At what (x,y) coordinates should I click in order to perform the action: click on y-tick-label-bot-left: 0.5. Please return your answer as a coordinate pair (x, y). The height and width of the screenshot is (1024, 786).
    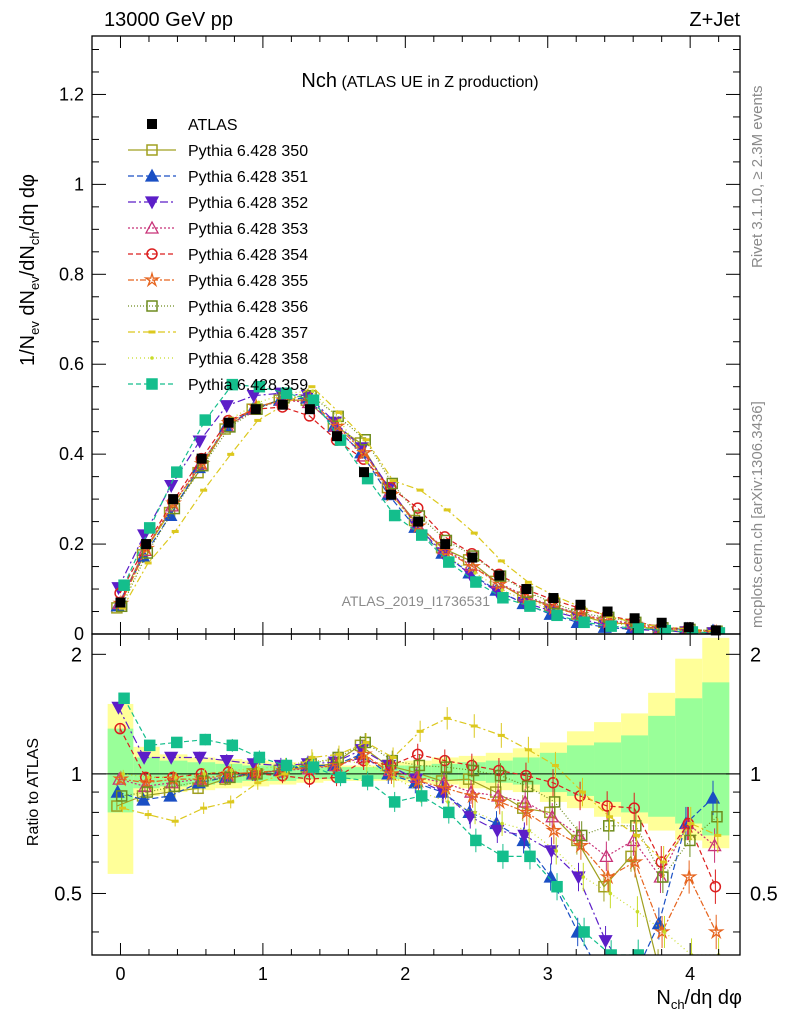
    Looking at the image, I should click on (68, 894).